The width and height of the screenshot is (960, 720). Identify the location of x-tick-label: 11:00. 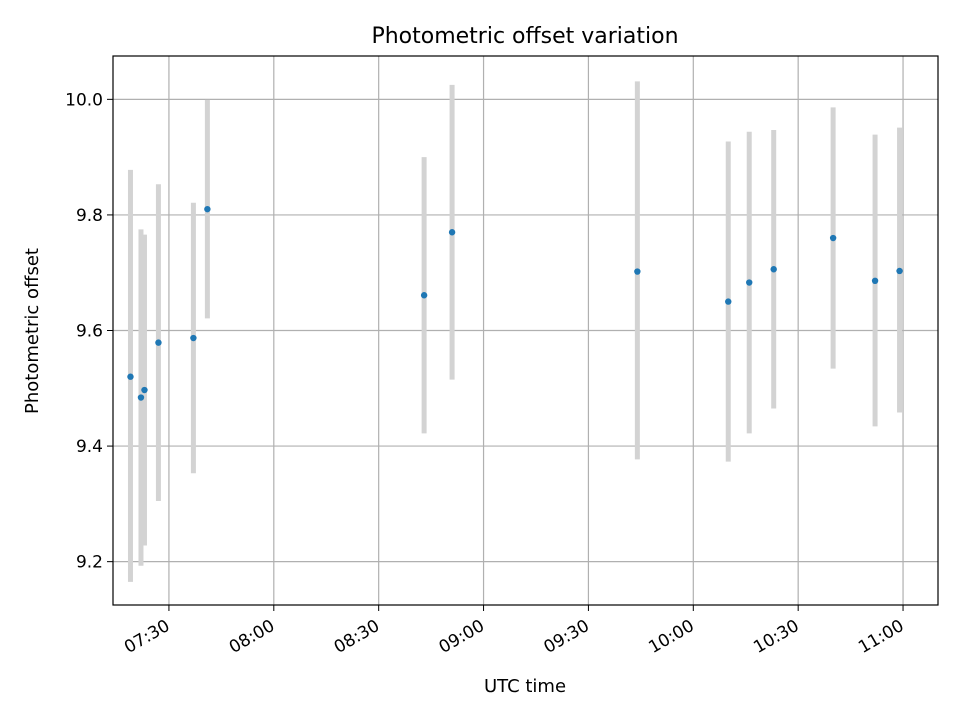
(881, 637).